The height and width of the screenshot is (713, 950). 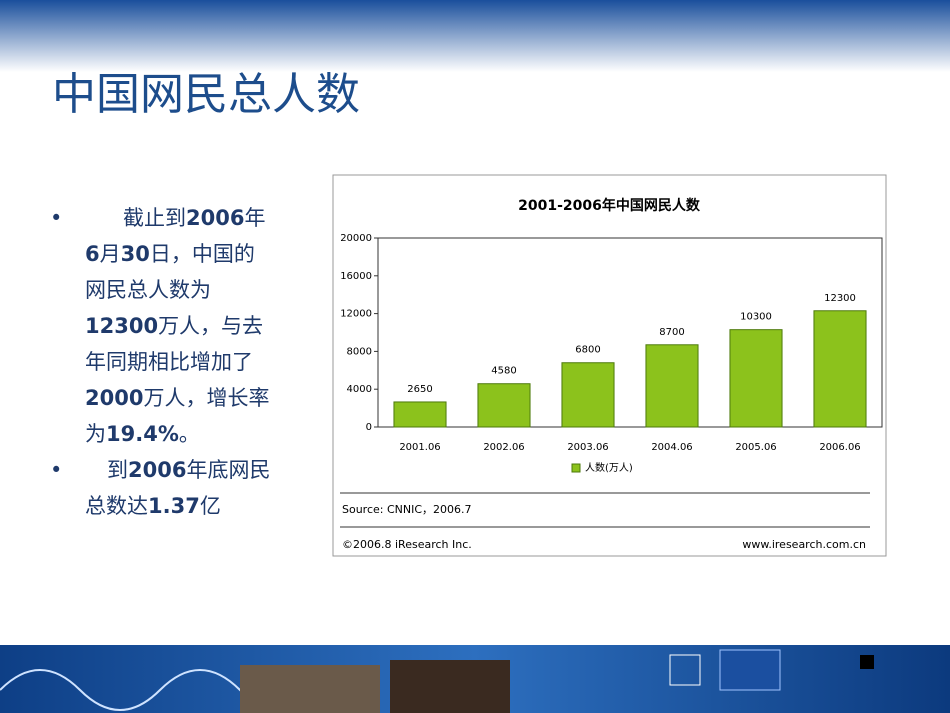 What do you see at coordinates (359, 389) in the screenshot?
I see `y-tick-label: 4000` at bounding box center [359, 389].